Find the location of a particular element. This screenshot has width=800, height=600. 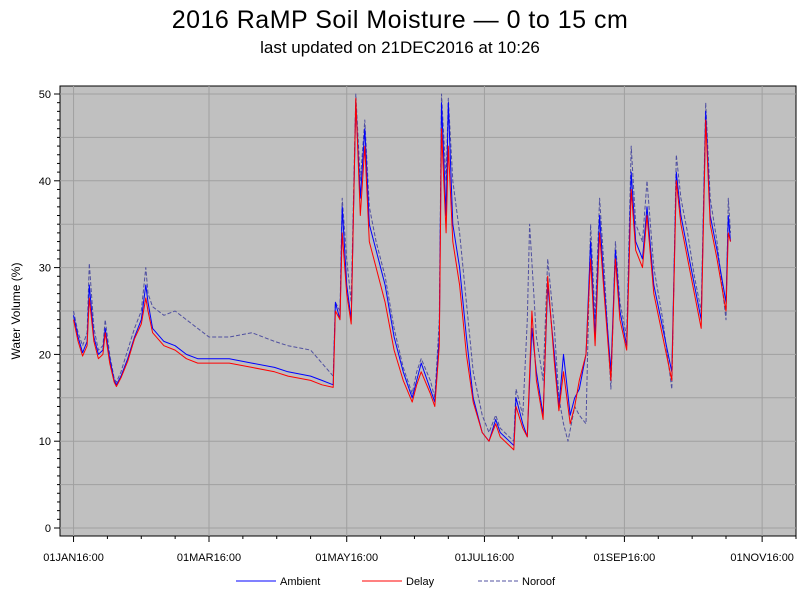

chart-subtitle: last updated on 21DEC2016 at 10:26 is located at coordinates (400, 47).